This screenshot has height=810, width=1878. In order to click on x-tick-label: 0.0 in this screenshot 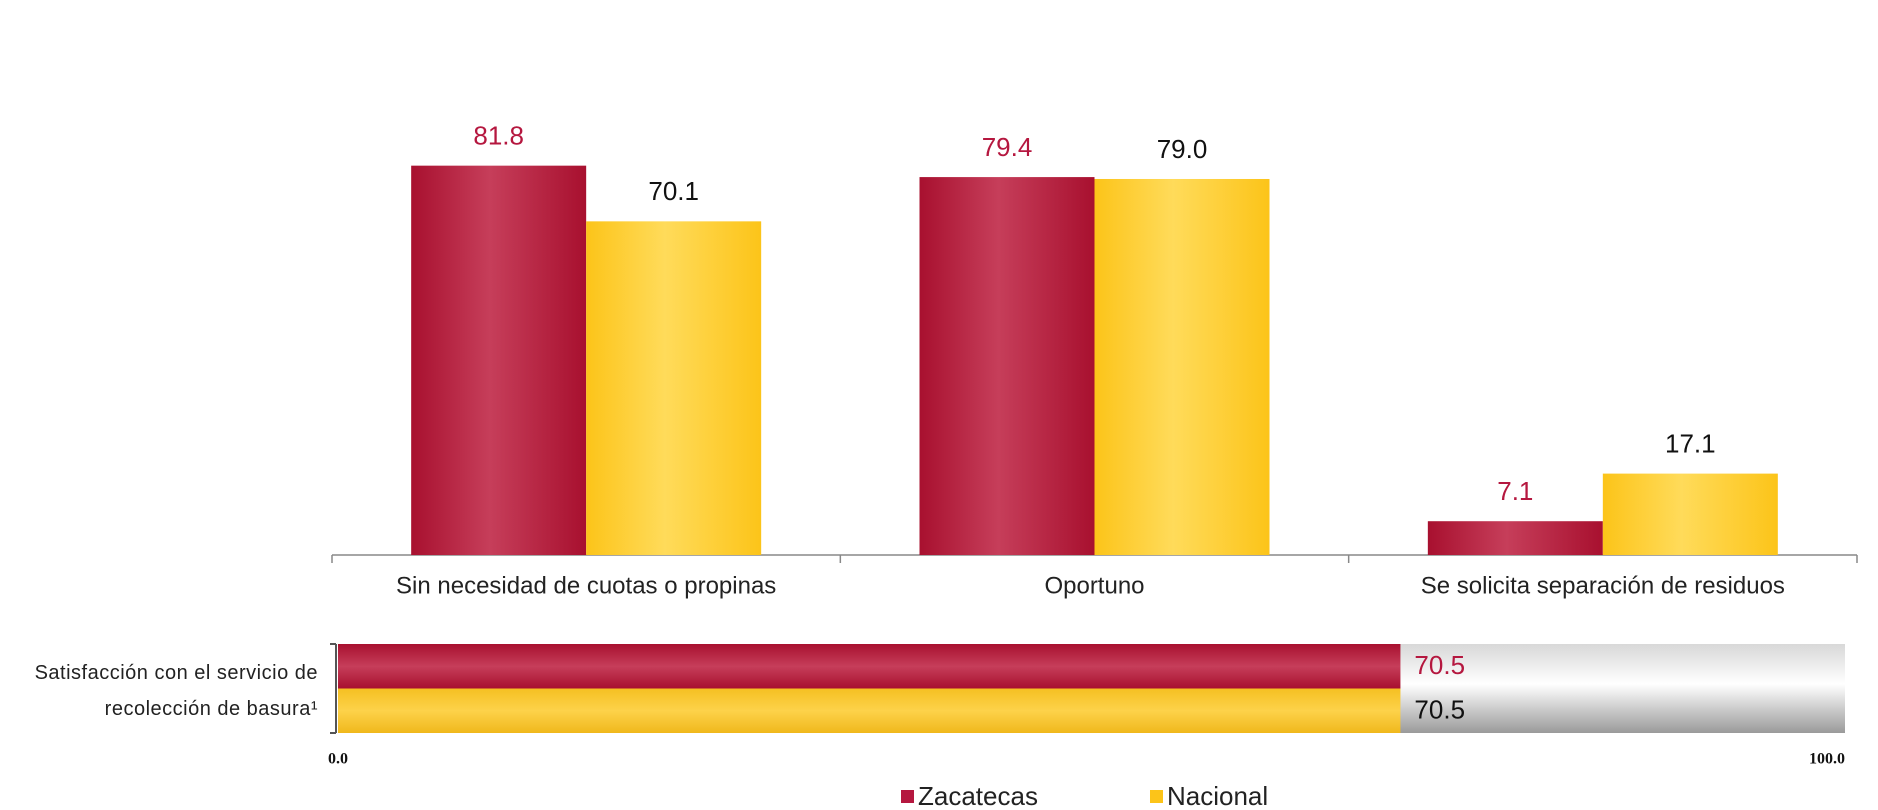, I will do `click(338, 759)`.